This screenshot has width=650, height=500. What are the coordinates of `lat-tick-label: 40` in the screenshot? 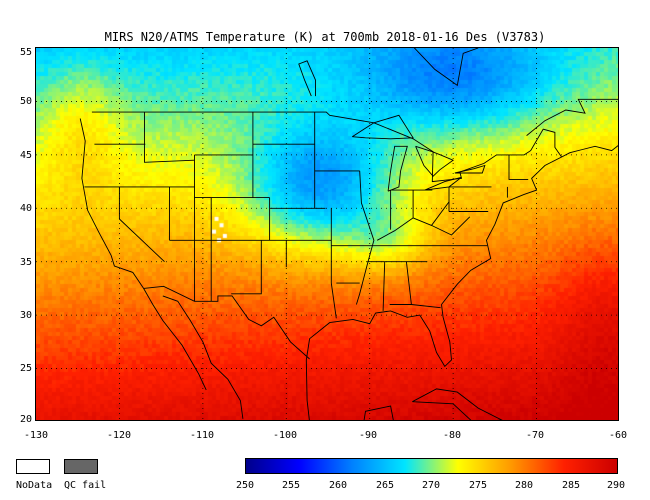 It's located at (25, 208).